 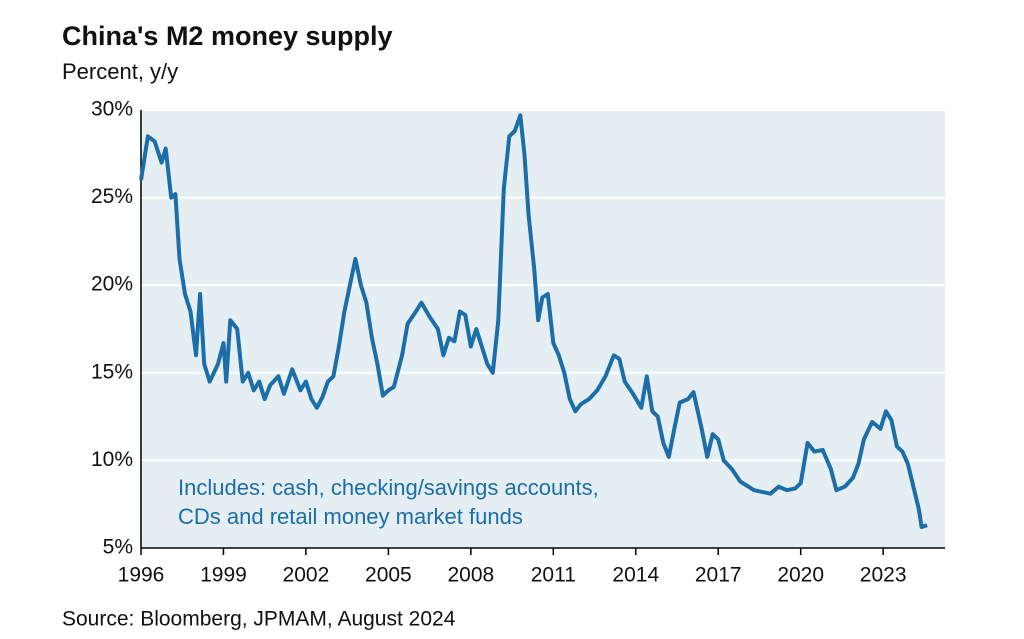 I want to click on x-tick-label: 2002, so click(x=306, y=575).